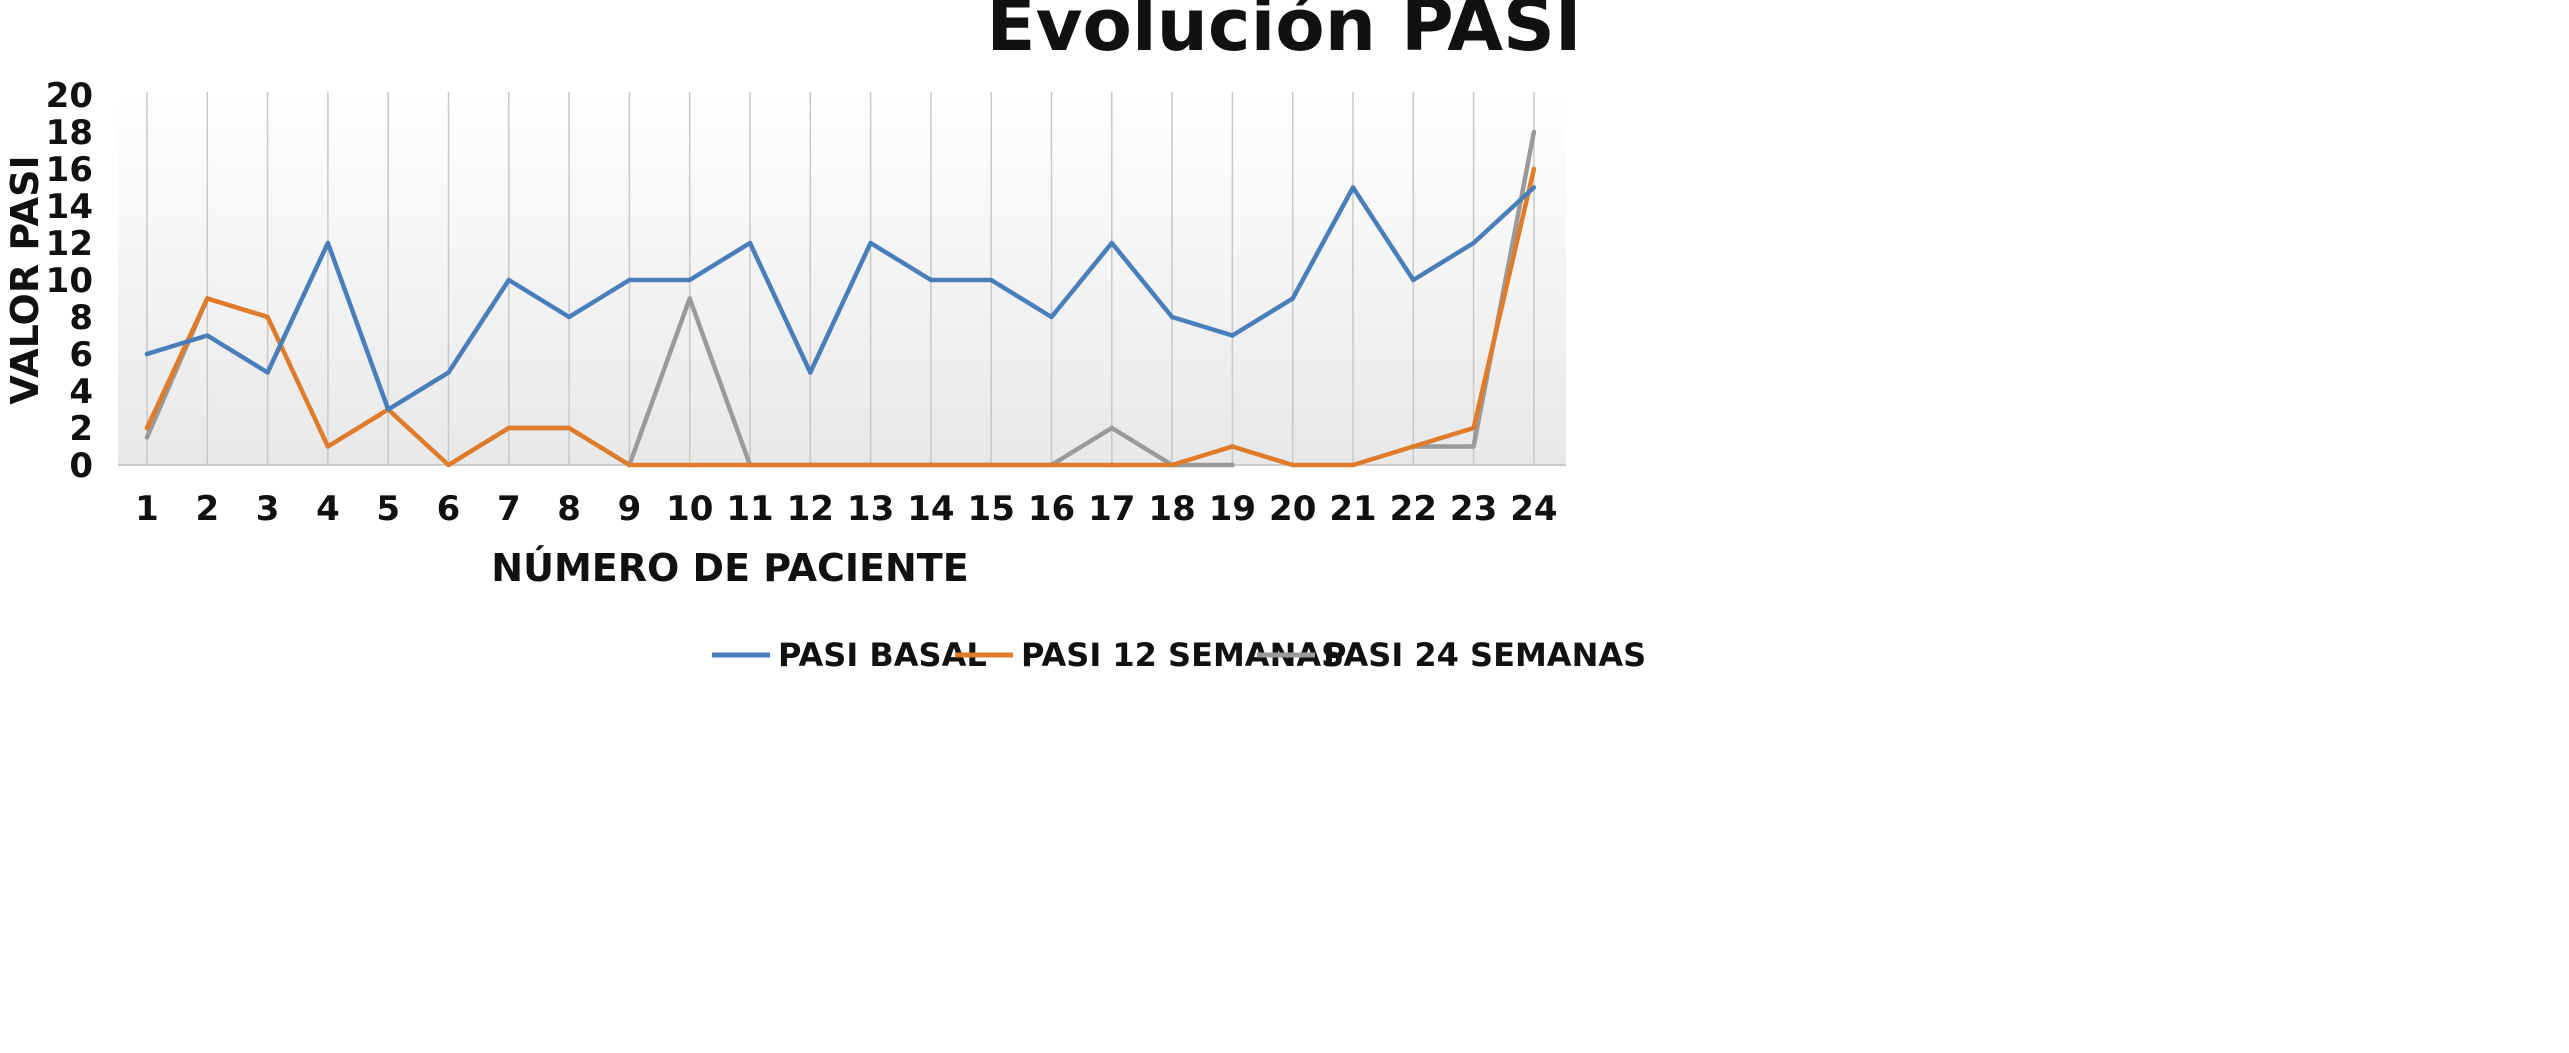 Image resolution: width=2569 pixels, height=1053 pixels. What do you see at coordinates (846, 509) in the screenshot?
I see `x-axis-tick-labels: 1 2 3 4 5 6 7 8 9 10 11 12 13 14 15 16 17 18 19 20 21 22 23 24` at bounding box center [846, 509].